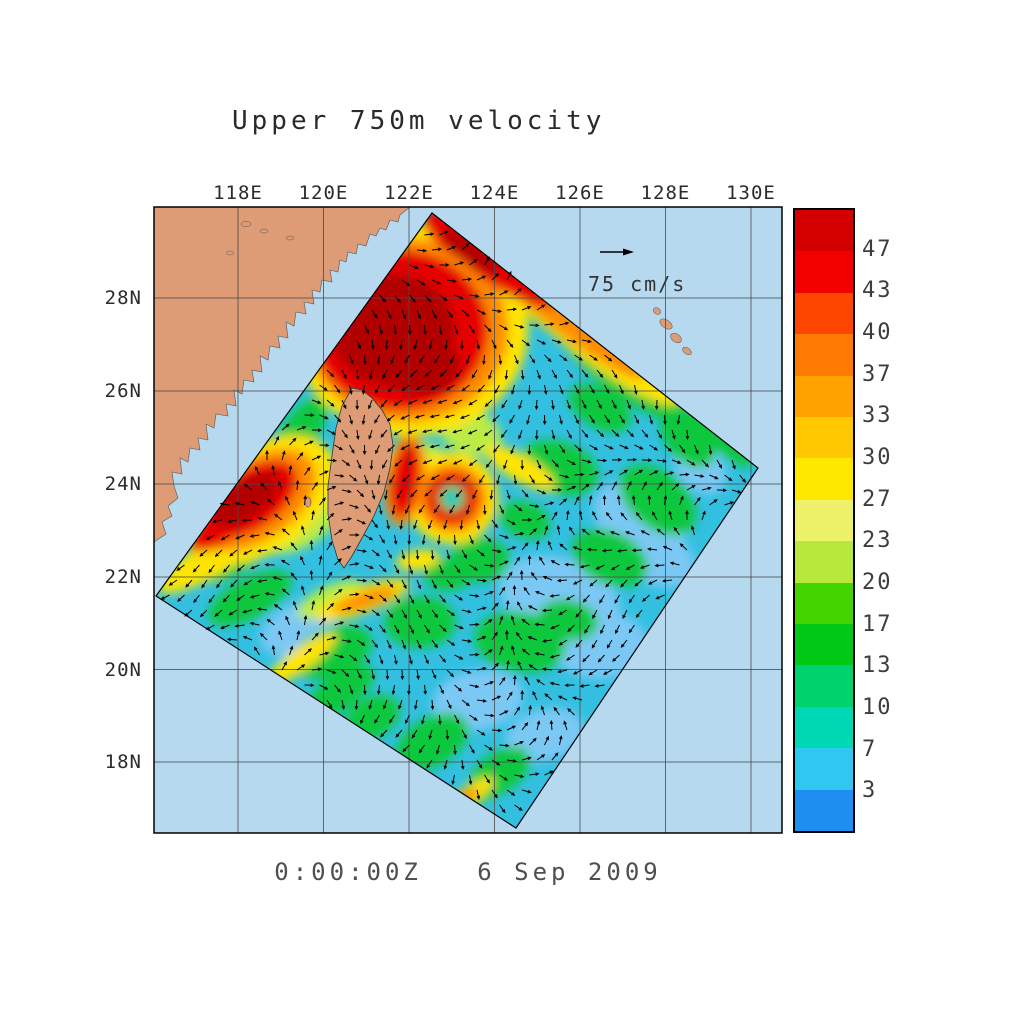 This screenshot has width=1024, height=1024. Describe the element at coordinates (672, 331) in the screenshot. I see `ryukyu-islands` at that location.